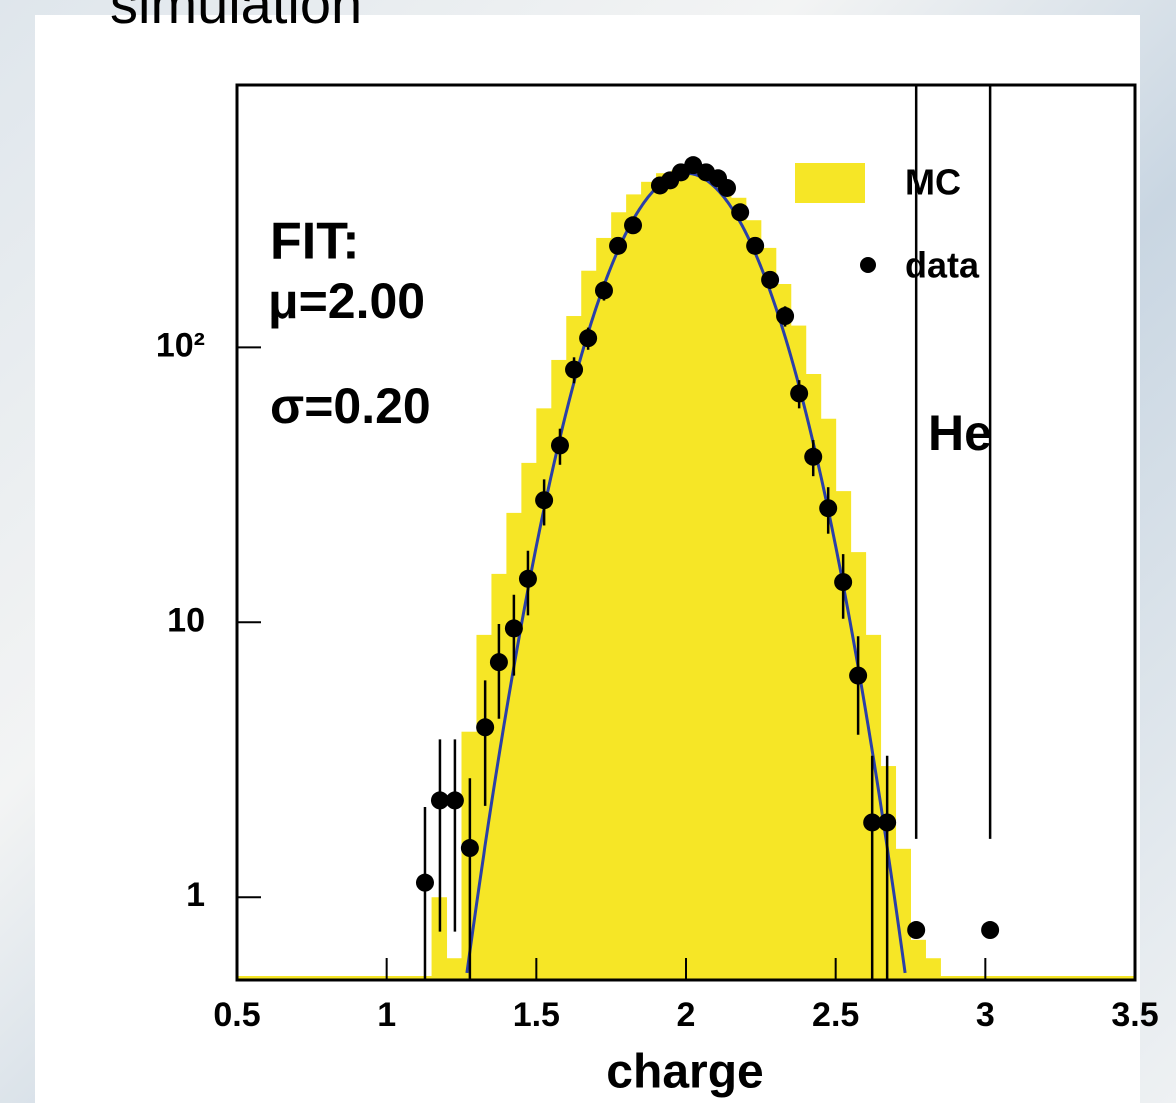 This screenshot has height=1103, width=1176. What do you see at coordinates (868, 265) in the screenshot?
I see `legend-marker` at bounding box center [868, 265].